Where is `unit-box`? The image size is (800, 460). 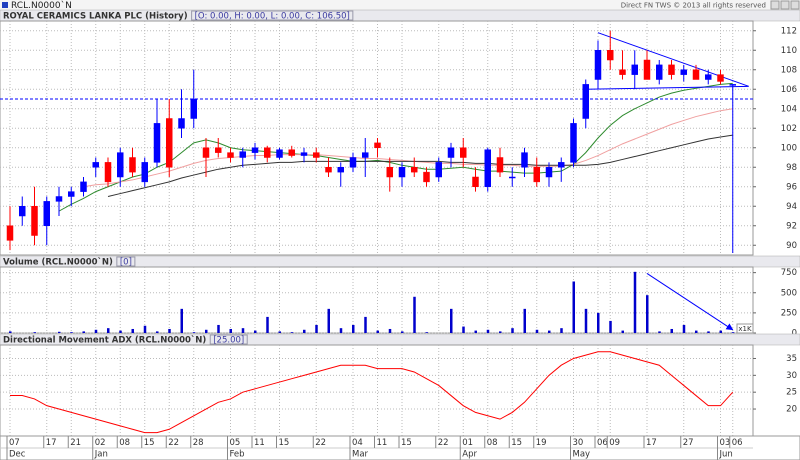
unit-box is located at coordinates (745, 328).